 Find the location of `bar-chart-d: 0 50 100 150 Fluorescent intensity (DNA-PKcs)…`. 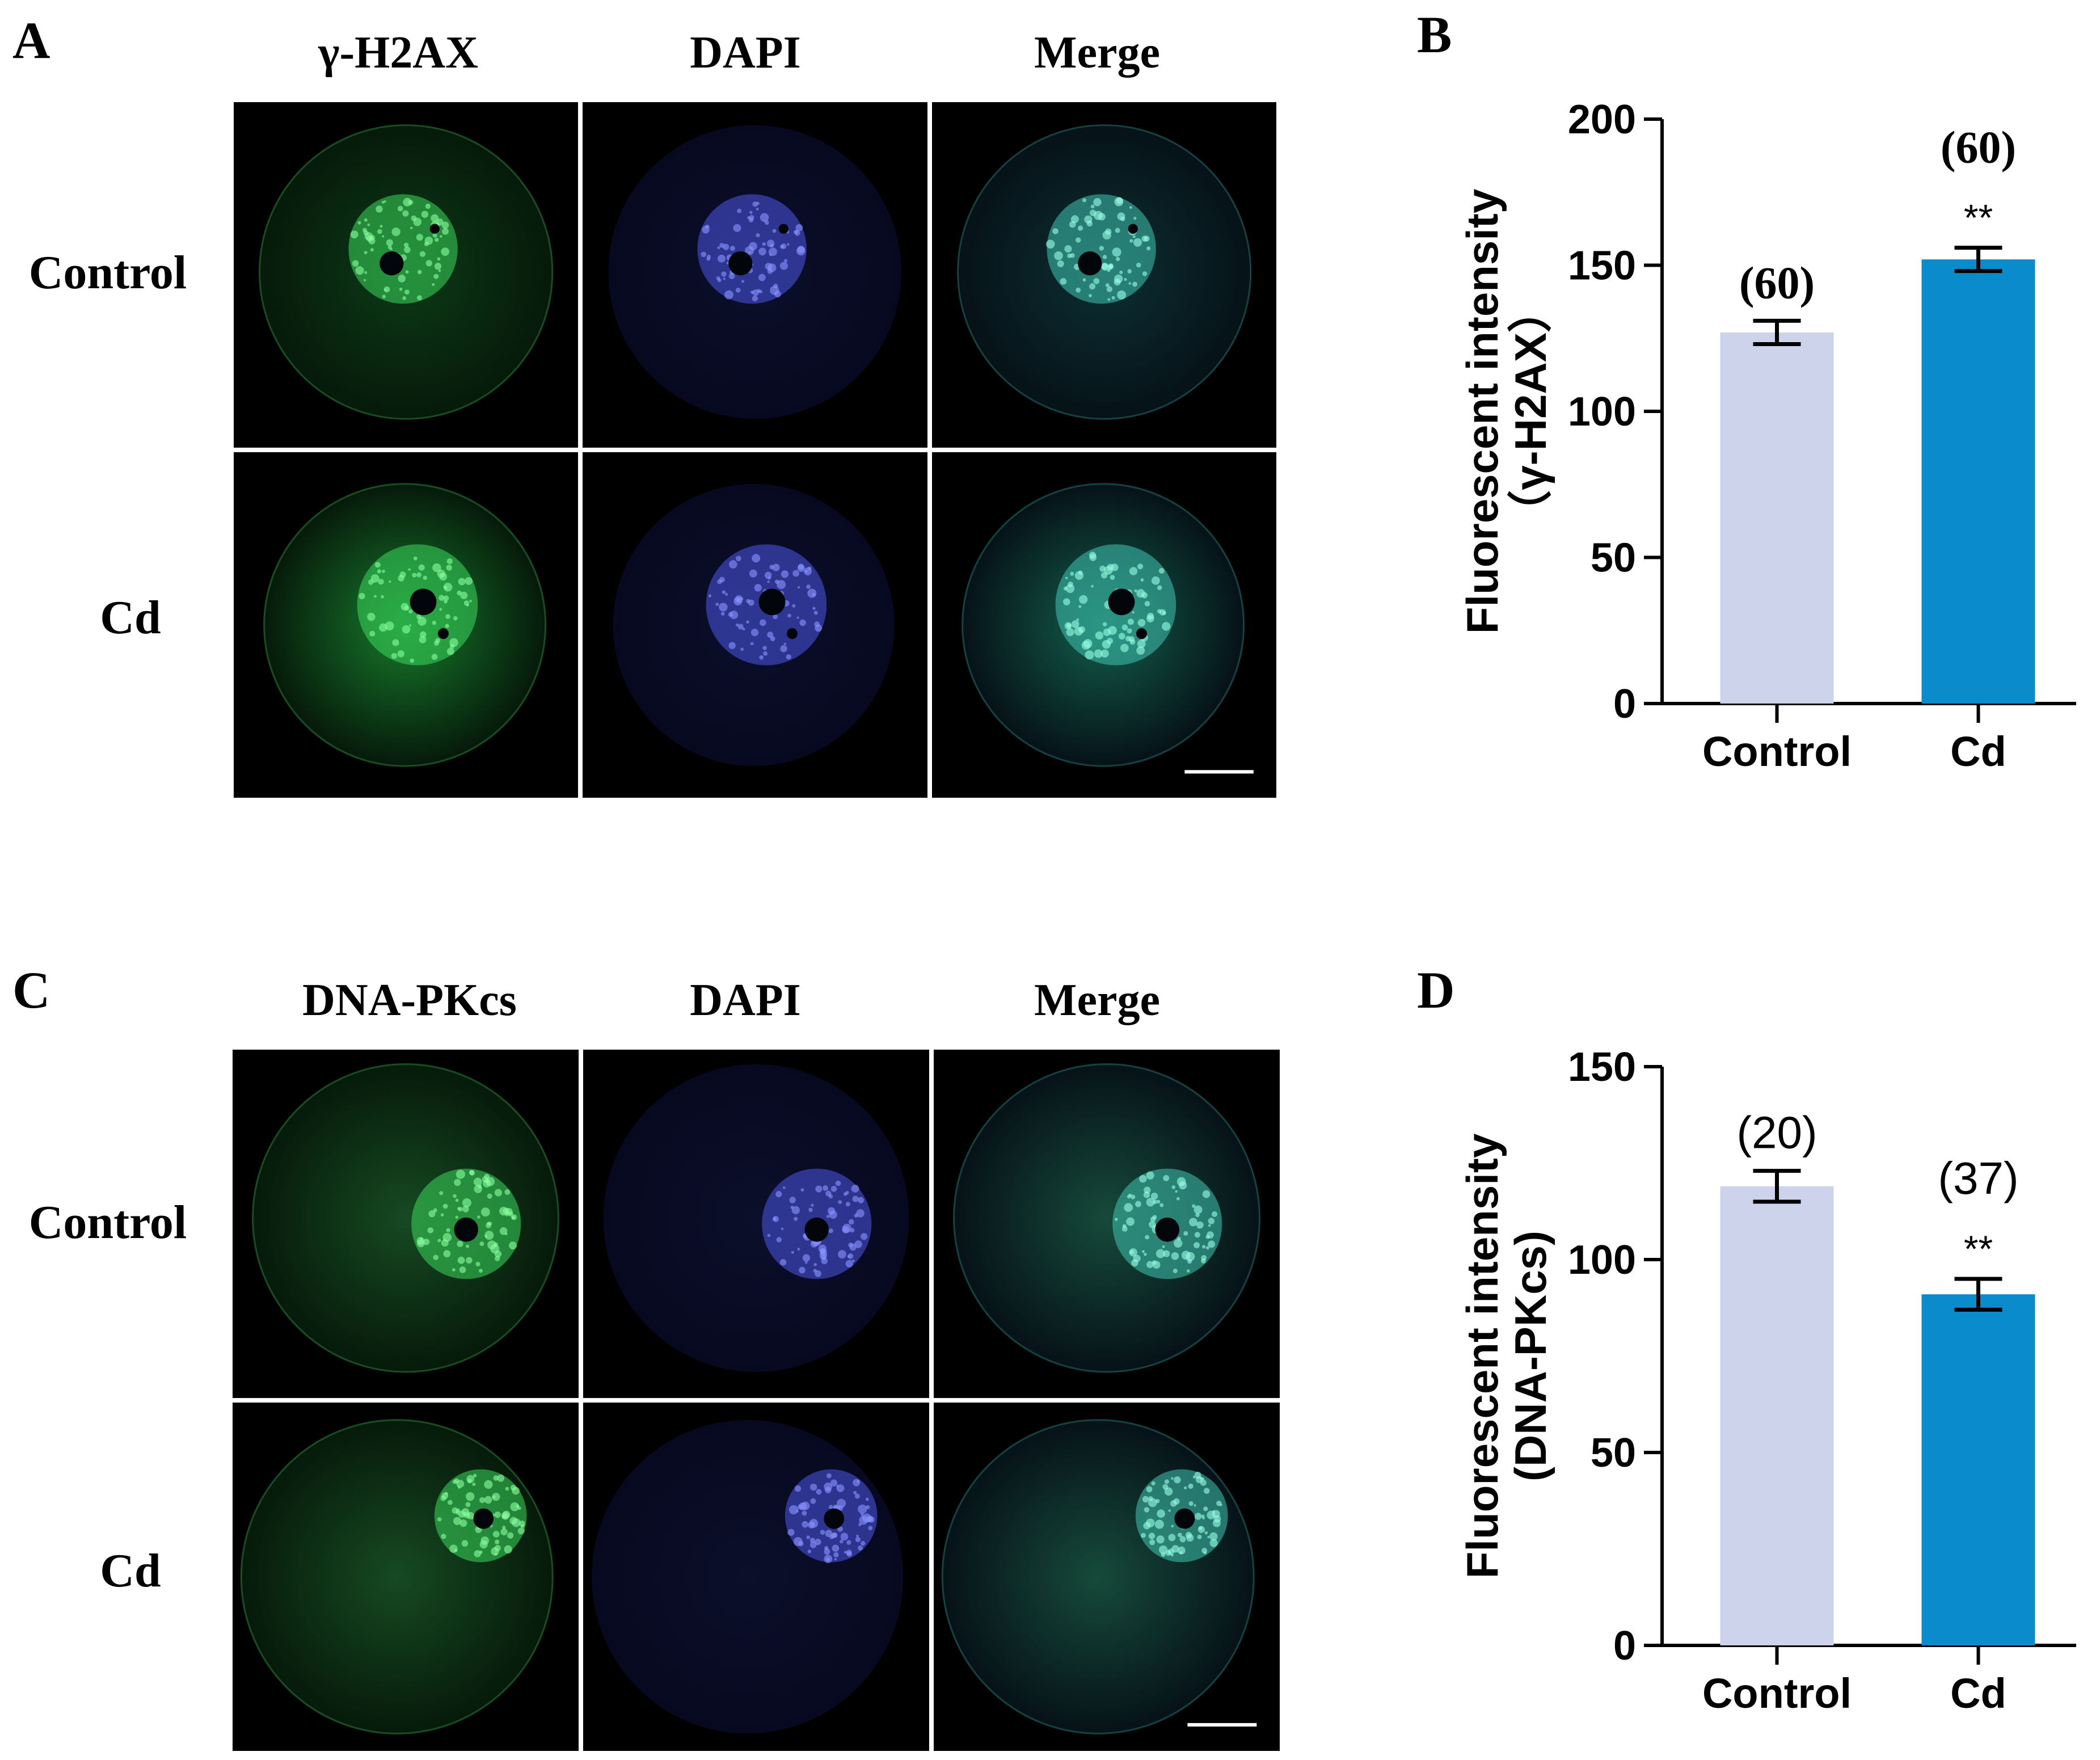

bar-chart-d: 0 50 100 150 Fluorescent intensity (DNA-PKcs)… is located at coordinates (1761, 1387).